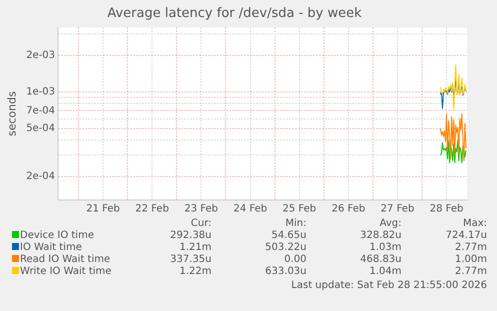 The image size is (497, 311). What do you see at coordinates (465, 236) in the screenshot?
I see `text: 724.17u` at bounding box center [465, 236].